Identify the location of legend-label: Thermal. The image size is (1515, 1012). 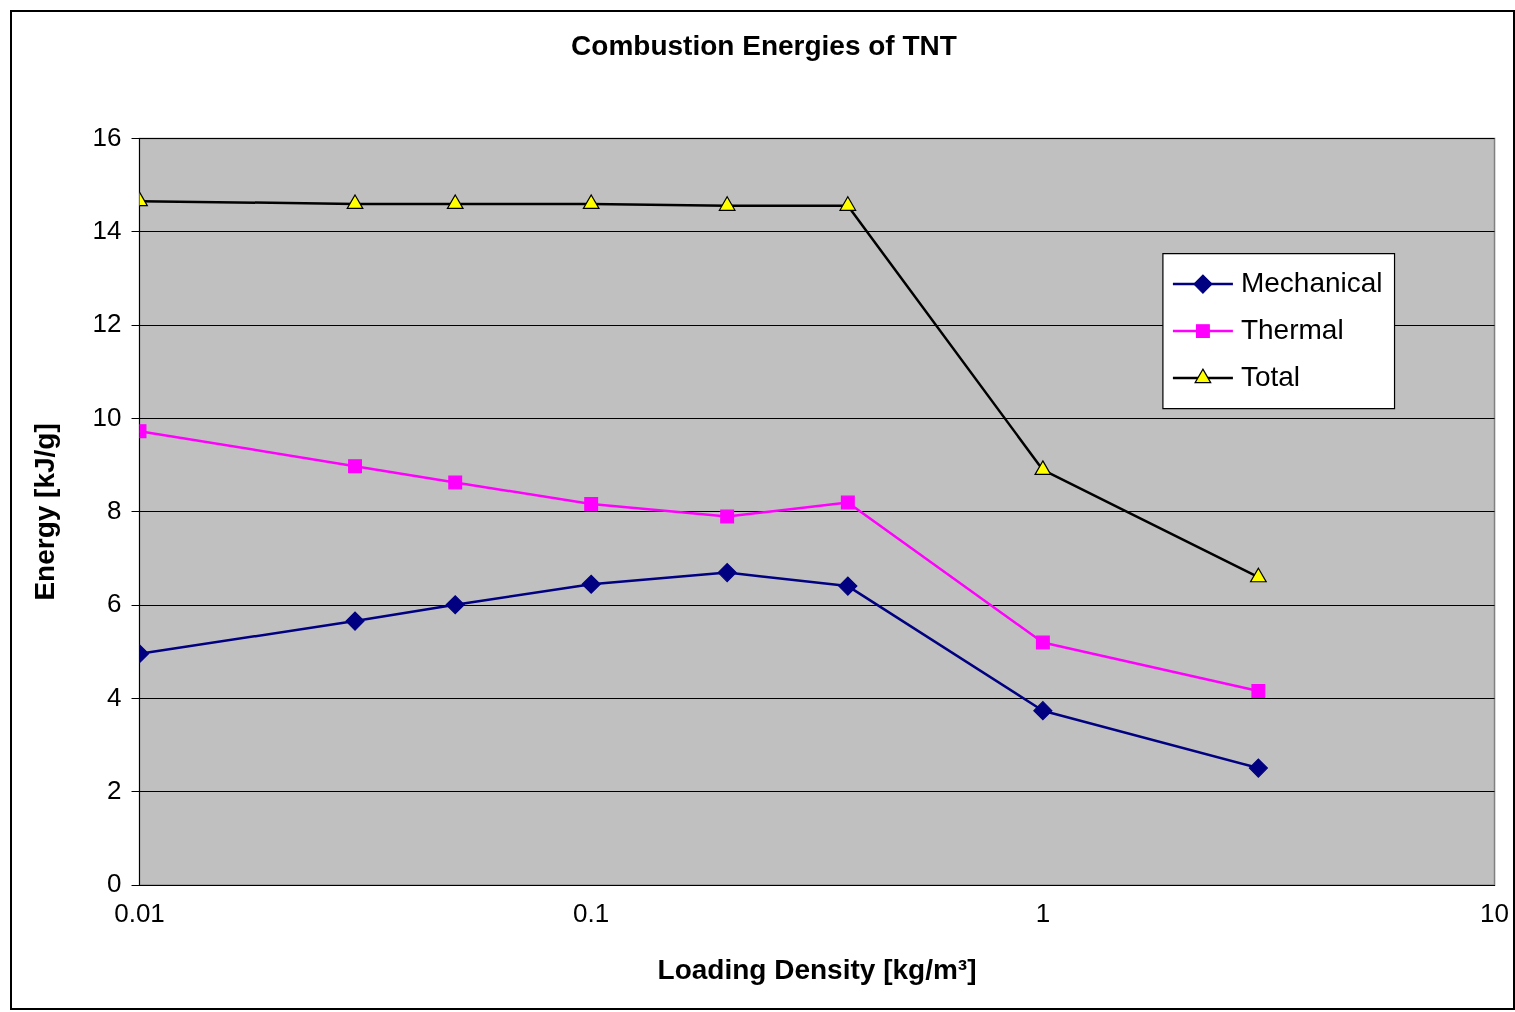
(1292, 329).